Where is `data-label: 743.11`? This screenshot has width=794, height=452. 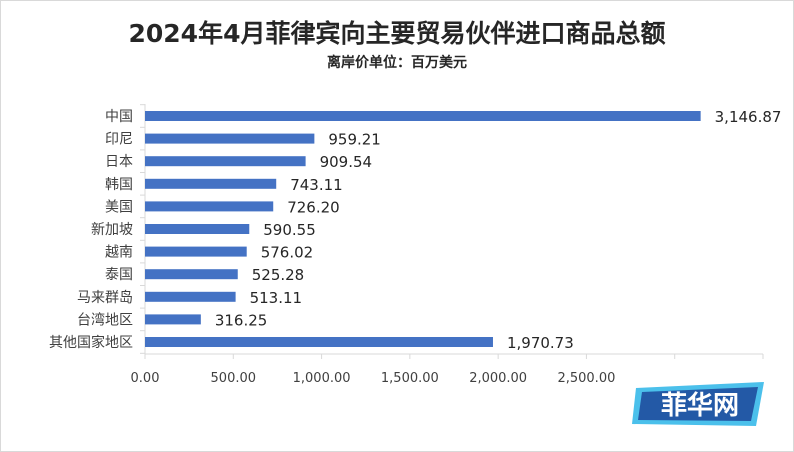
data-label: 743.11 is located at coordinates (316, 185).